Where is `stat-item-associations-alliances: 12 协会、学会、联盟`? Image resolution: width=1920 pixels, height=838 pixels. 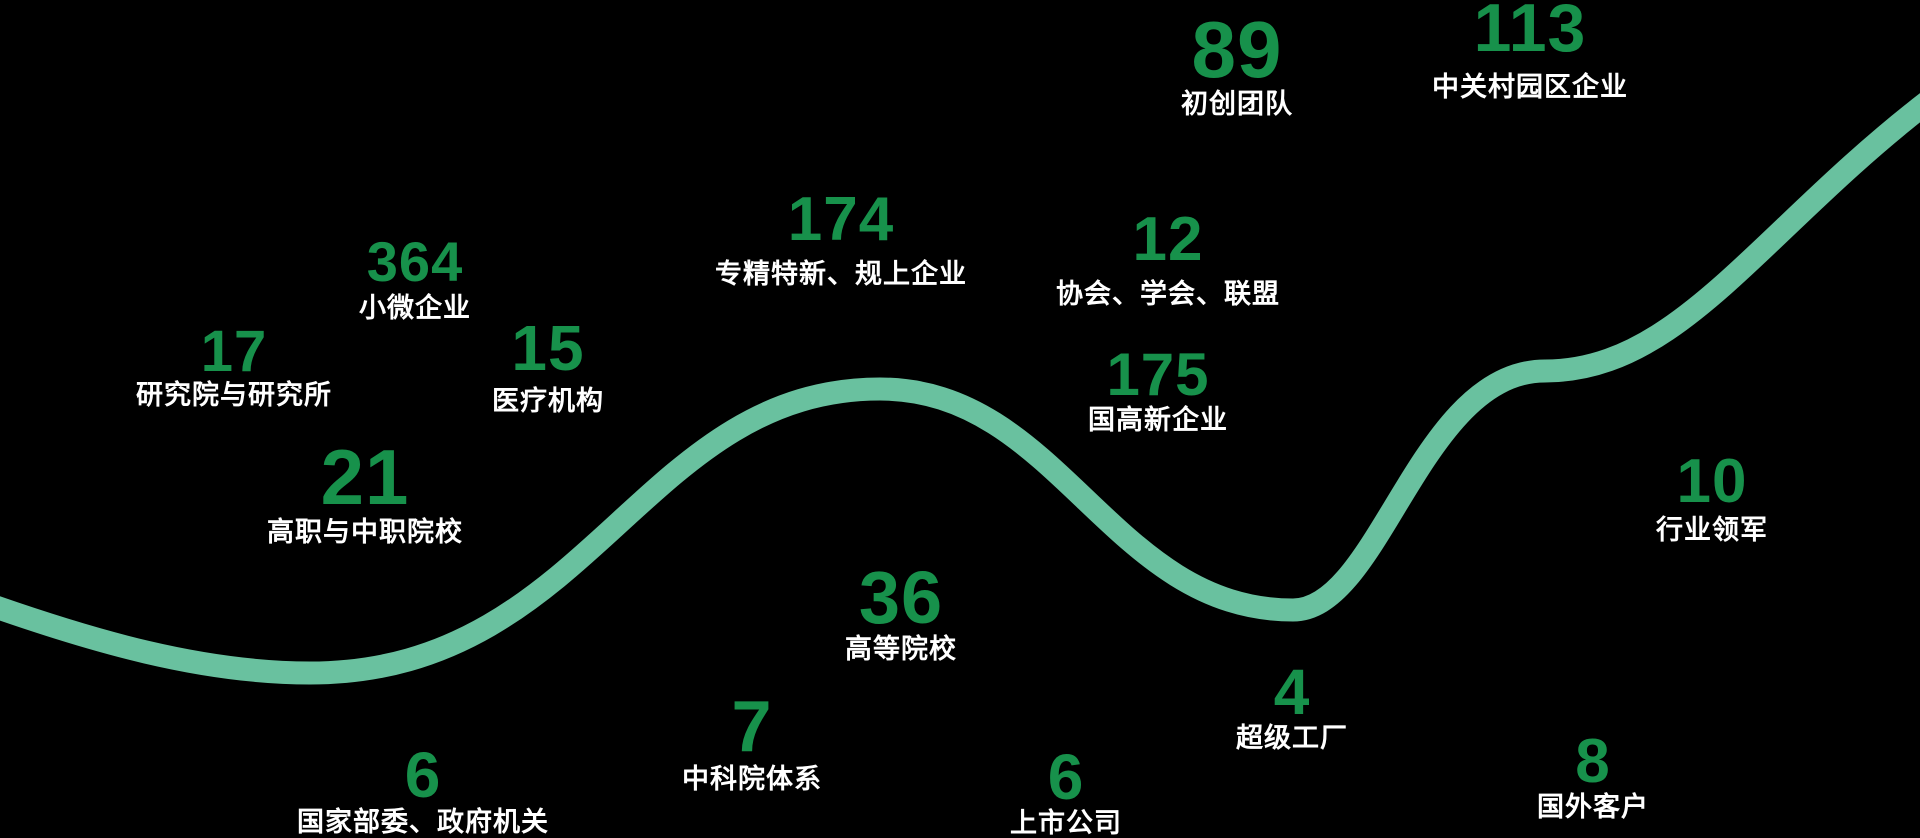
stat-item-associations-alliances: 12 协会、学会、联盟 is located at coordinates (1168, 257).